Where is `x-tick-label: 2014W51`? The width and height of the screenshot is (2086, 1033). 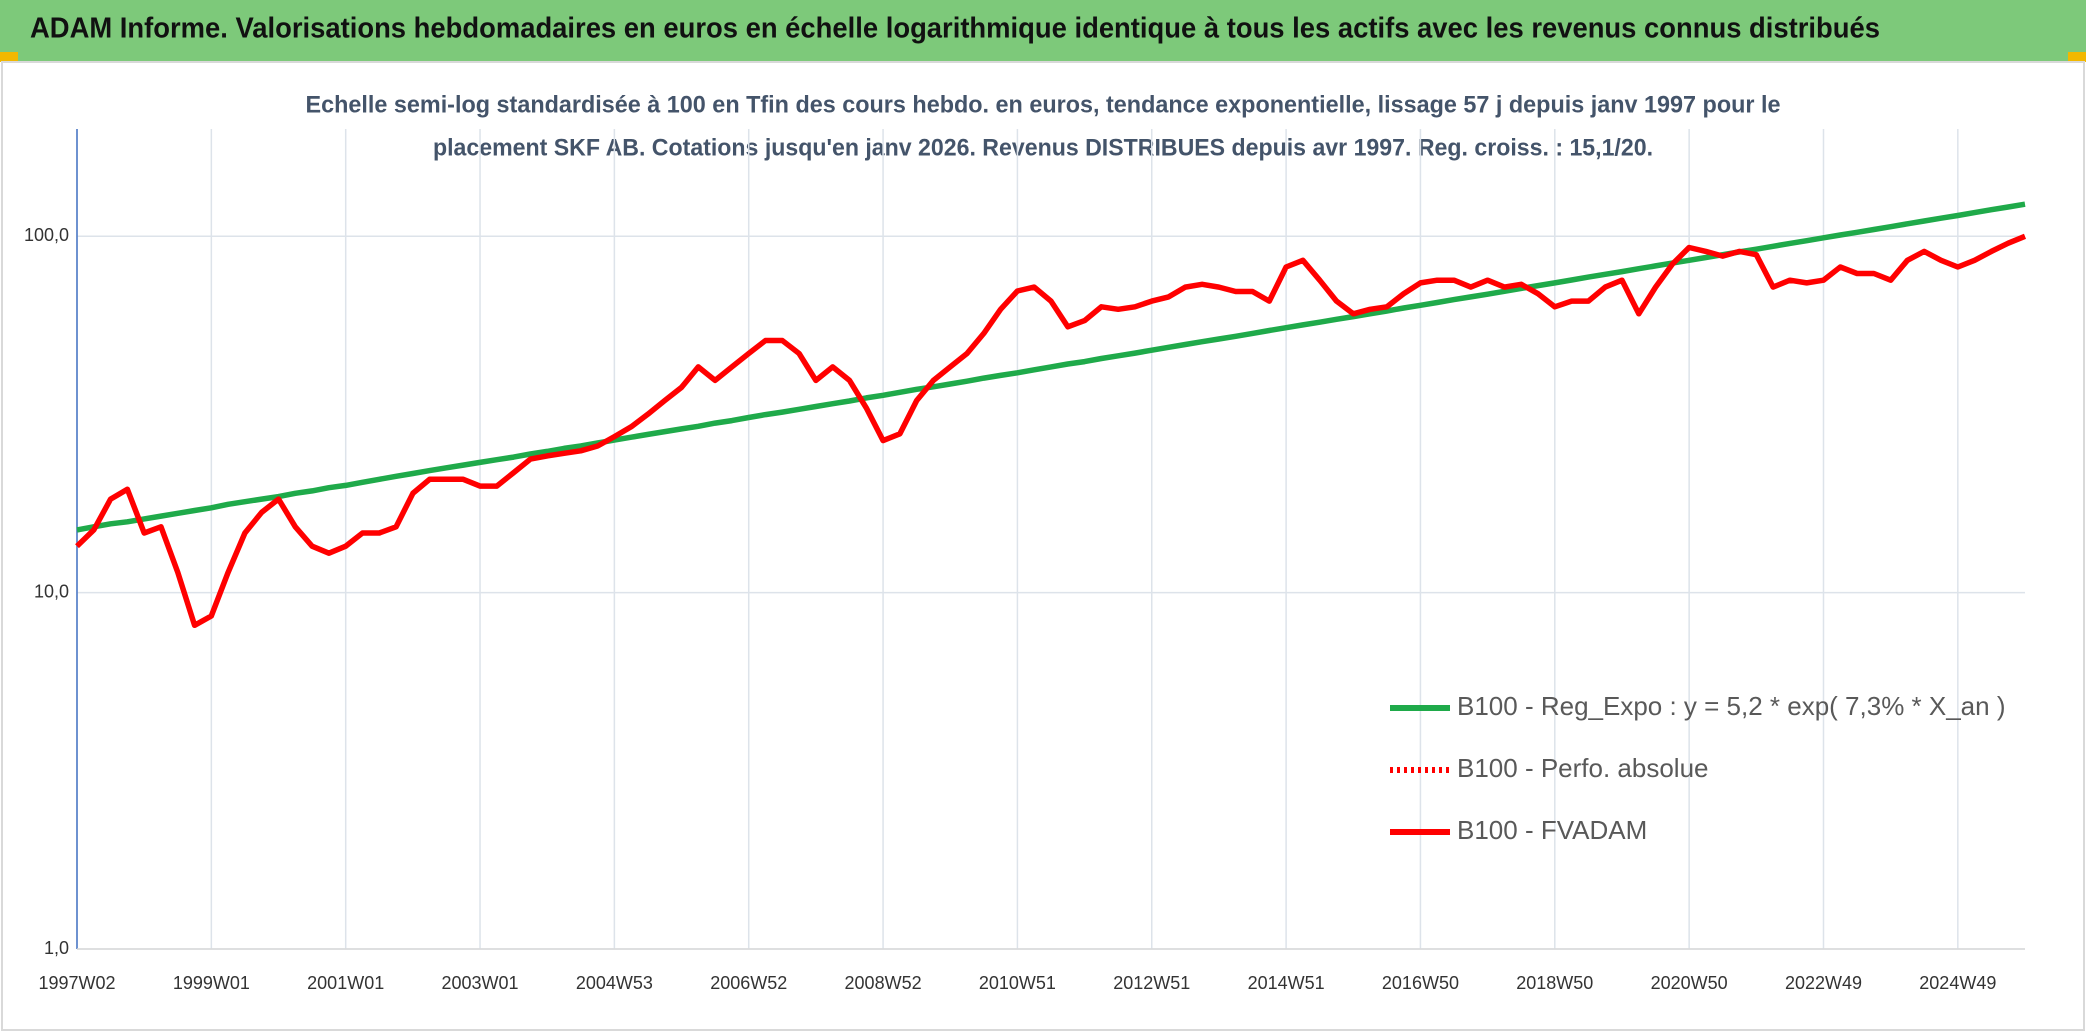 x-tick-label: 2014W51 is located at coordinates (1286, 983).